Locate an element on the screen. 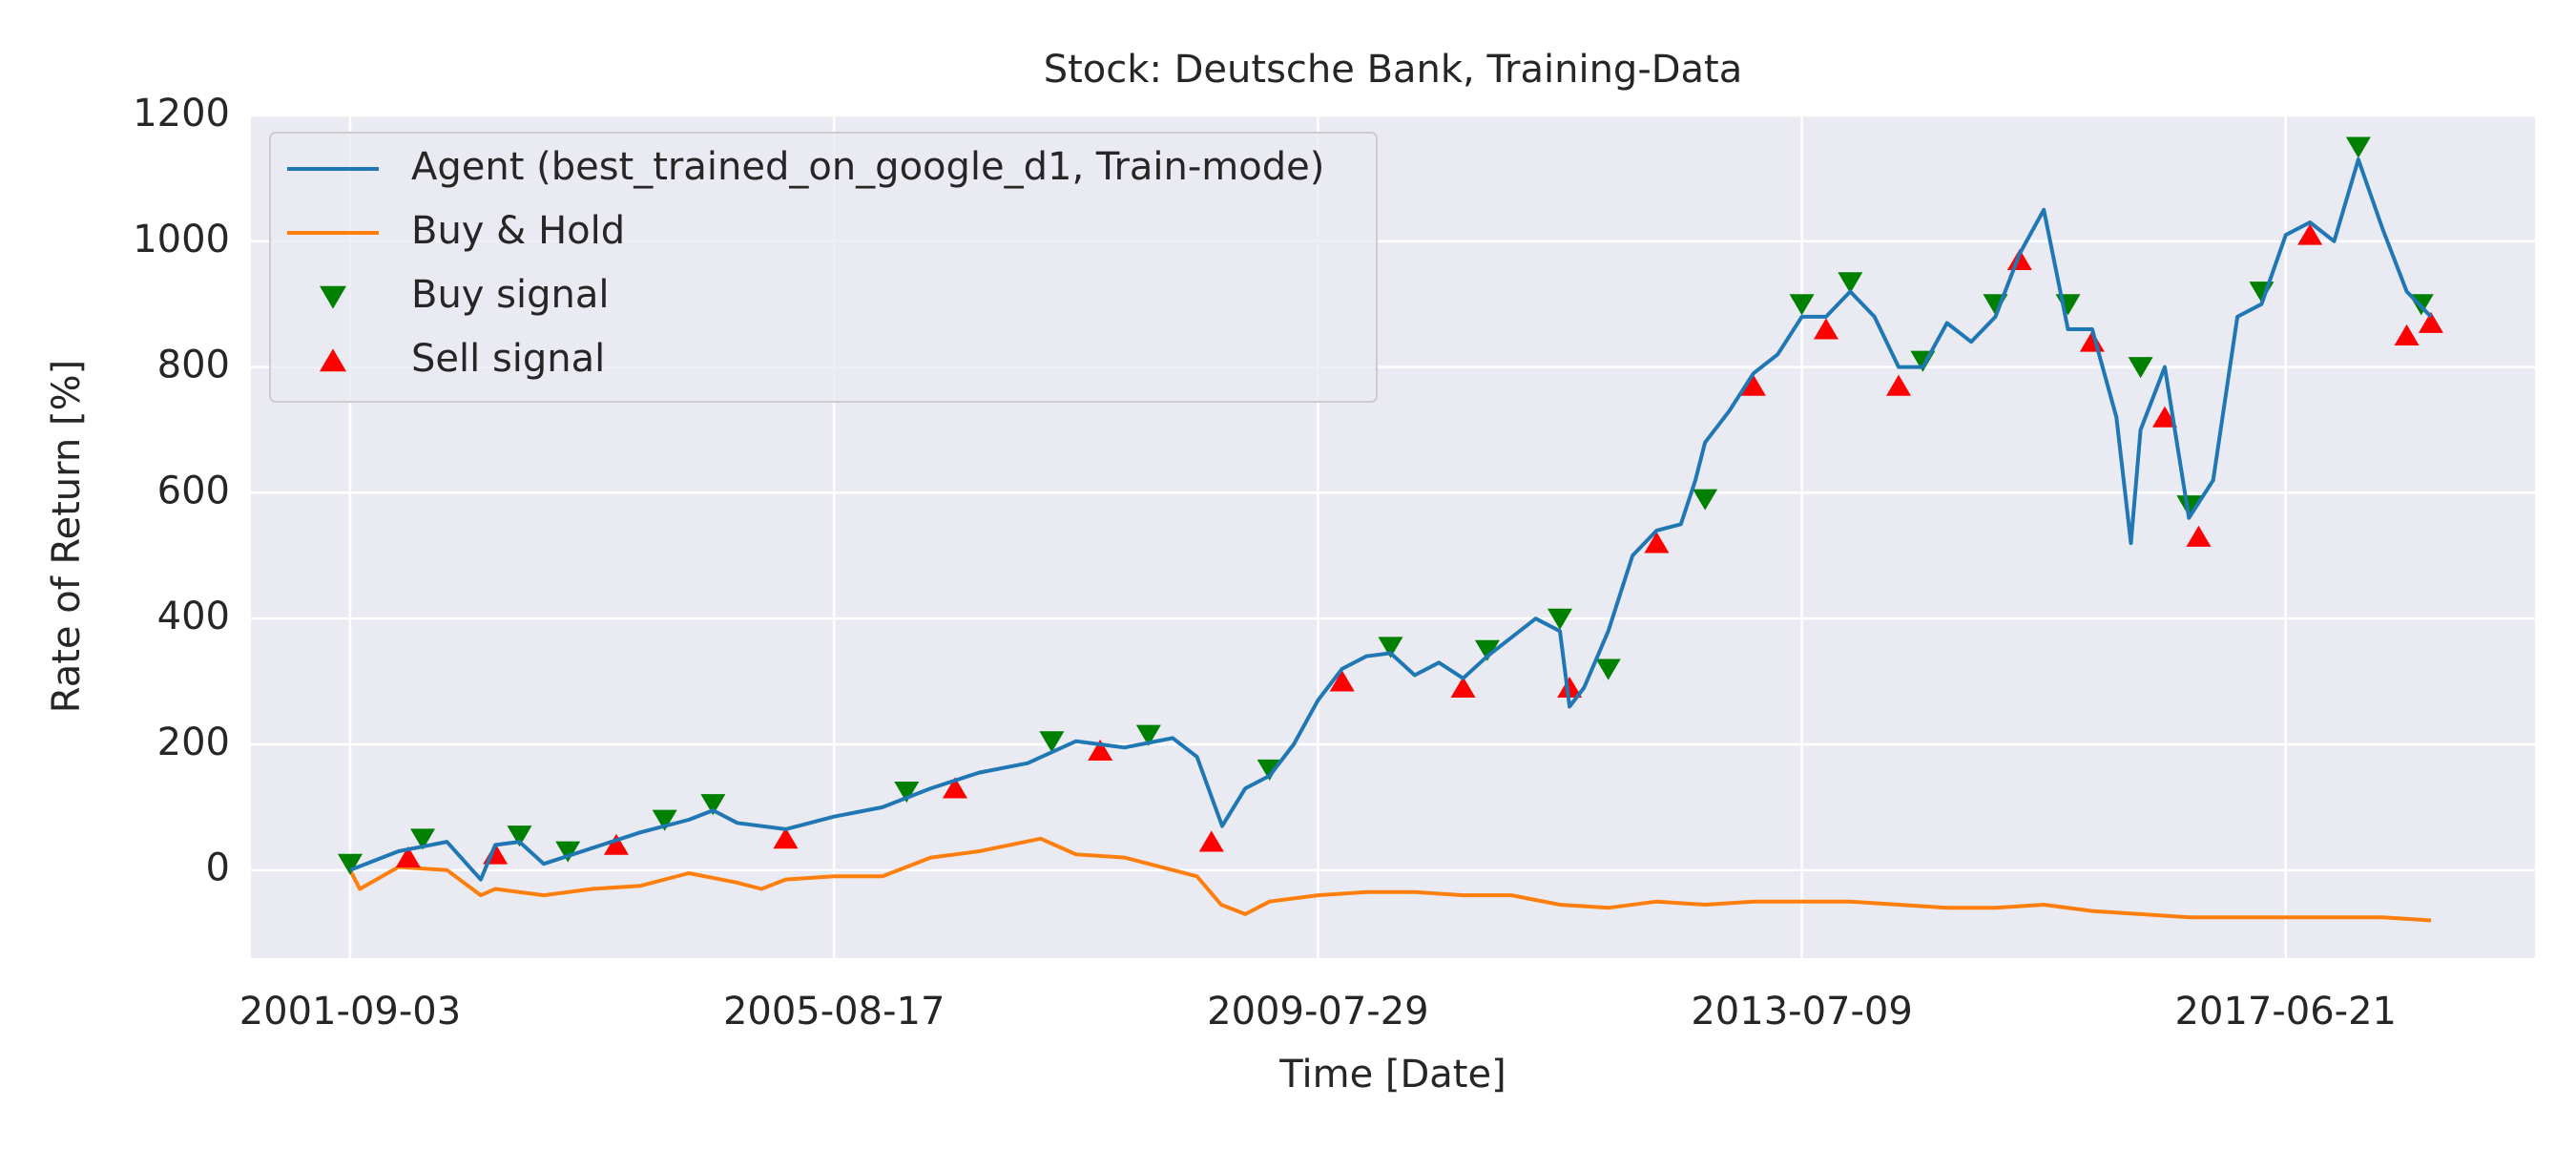 This screenshot has height=1149, width=2576. legend-label: Buy & Hold is located at coordinates (518, 231).